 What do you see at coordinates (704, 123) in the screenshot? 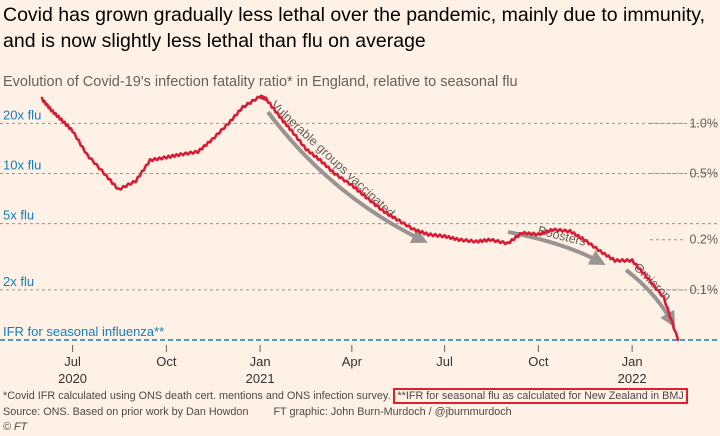
I see `ylabel-right-3: 1.0%` at bounding box center [704, 123].